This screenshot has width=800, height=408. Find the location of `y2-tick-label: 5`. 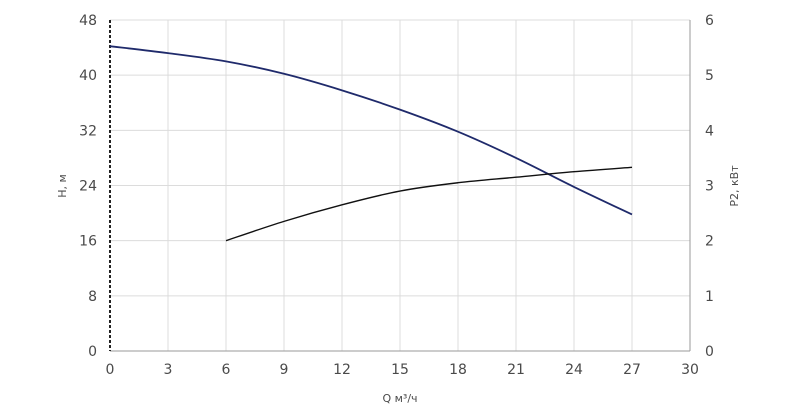

y2-tick-label: 5 is located at coordinates (709, 76).